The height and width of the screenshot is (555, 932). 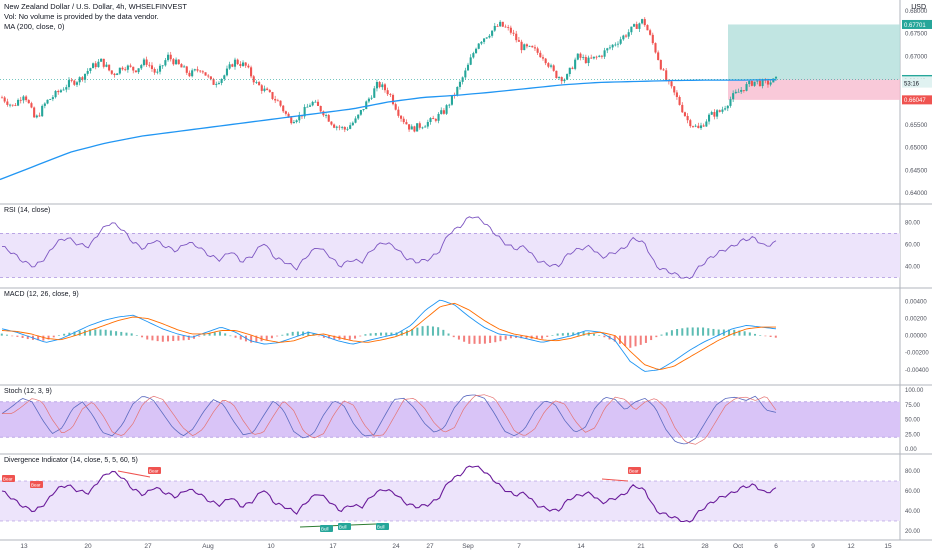 I want to click on bear-tag-bg, so click(x=36, y=484).